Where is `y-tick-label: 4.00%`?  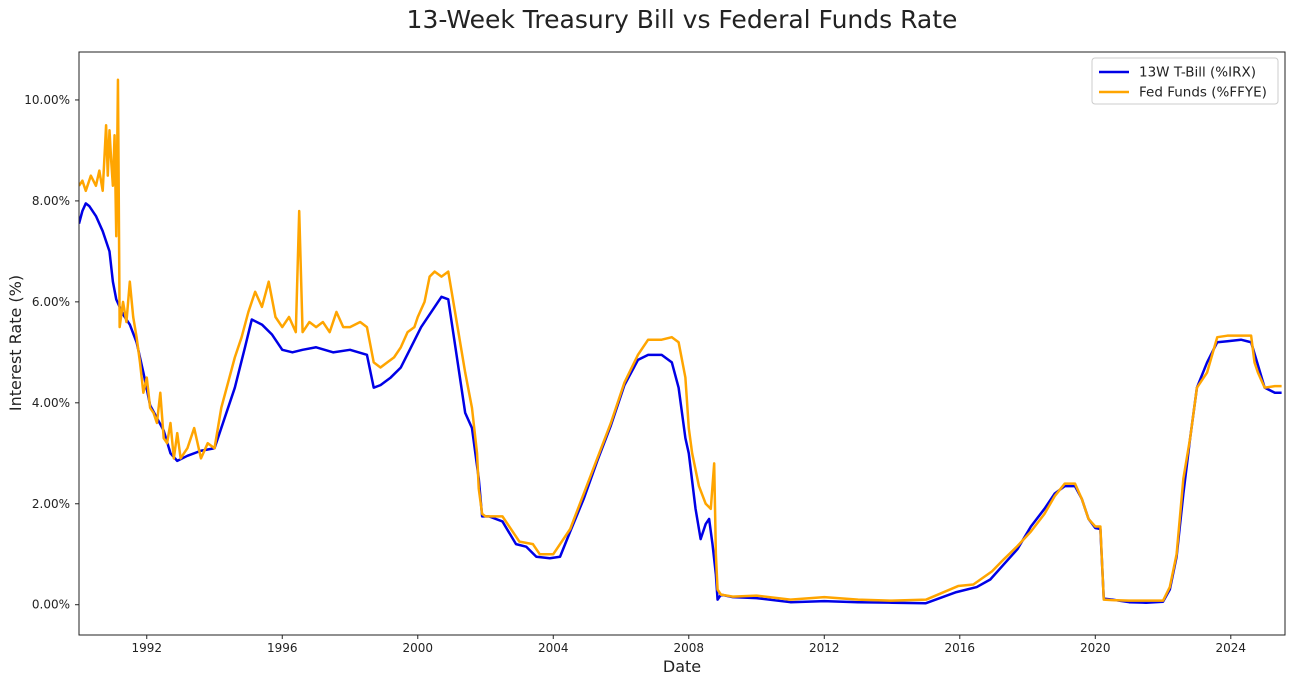 y-tick-label: 4.00% is located at coordinates (51, 403).